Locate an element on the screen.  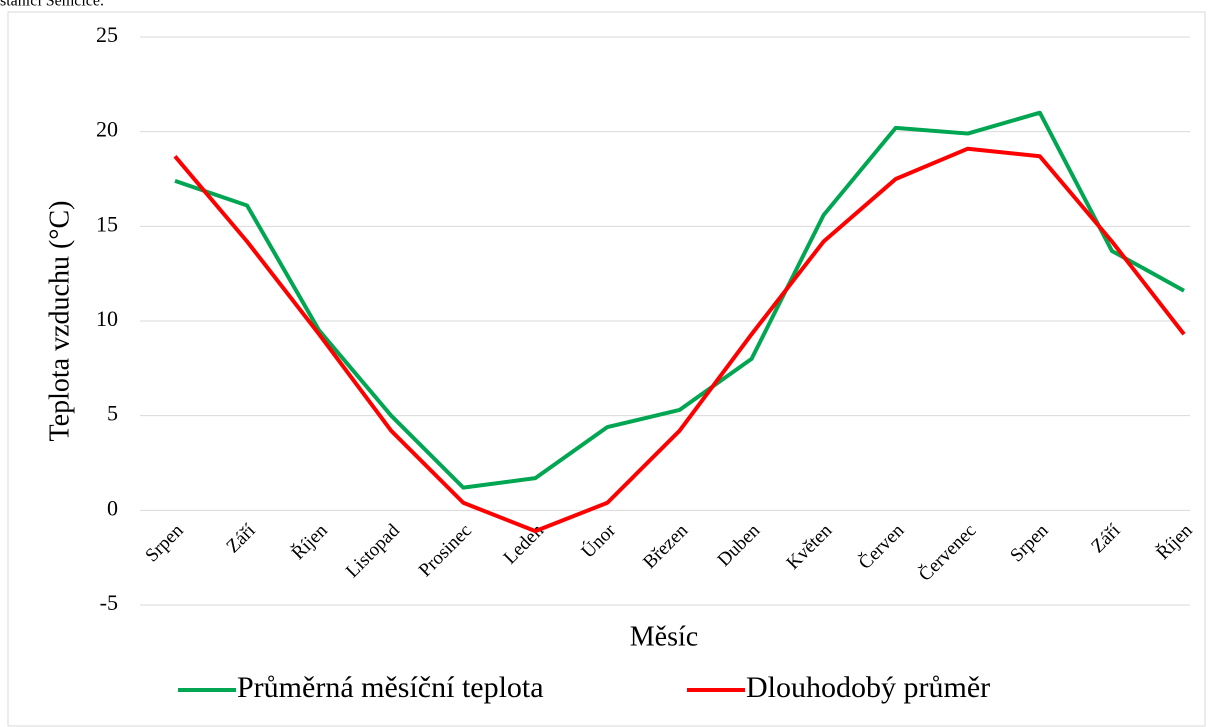
y-tick-label: 15 is located at coordinates (107, 223).